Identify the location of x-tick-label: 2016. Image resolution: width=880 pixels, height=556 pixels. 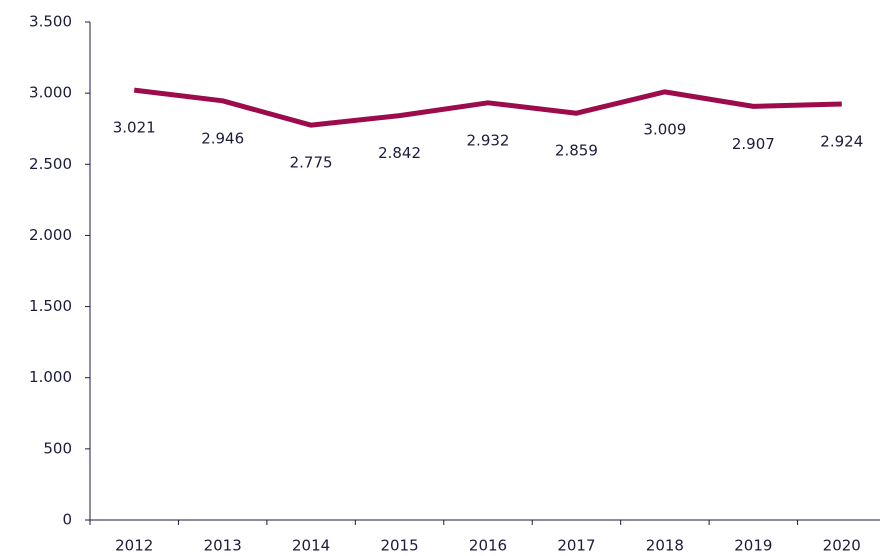
(488, 546).